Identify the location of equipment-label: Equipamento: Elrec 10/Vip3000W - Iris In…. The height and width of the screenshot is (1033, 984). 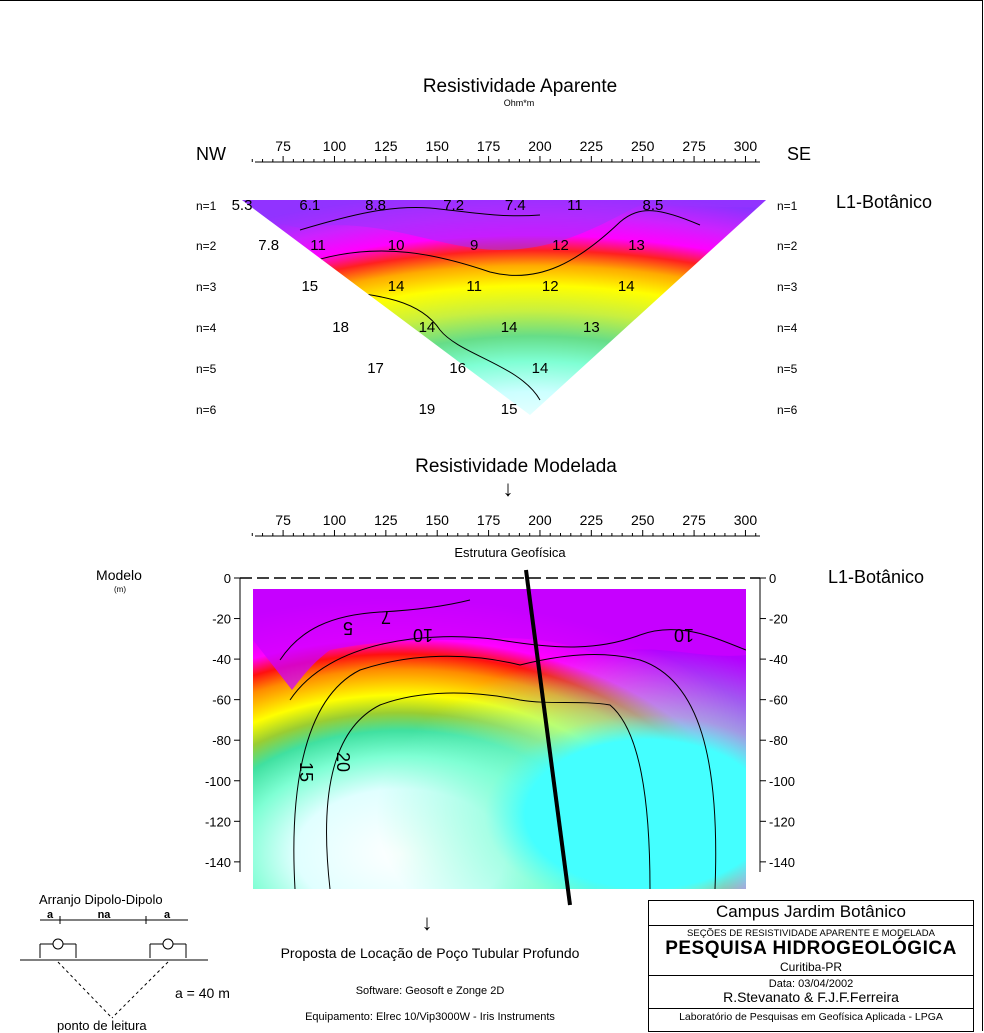
(430, 1017).